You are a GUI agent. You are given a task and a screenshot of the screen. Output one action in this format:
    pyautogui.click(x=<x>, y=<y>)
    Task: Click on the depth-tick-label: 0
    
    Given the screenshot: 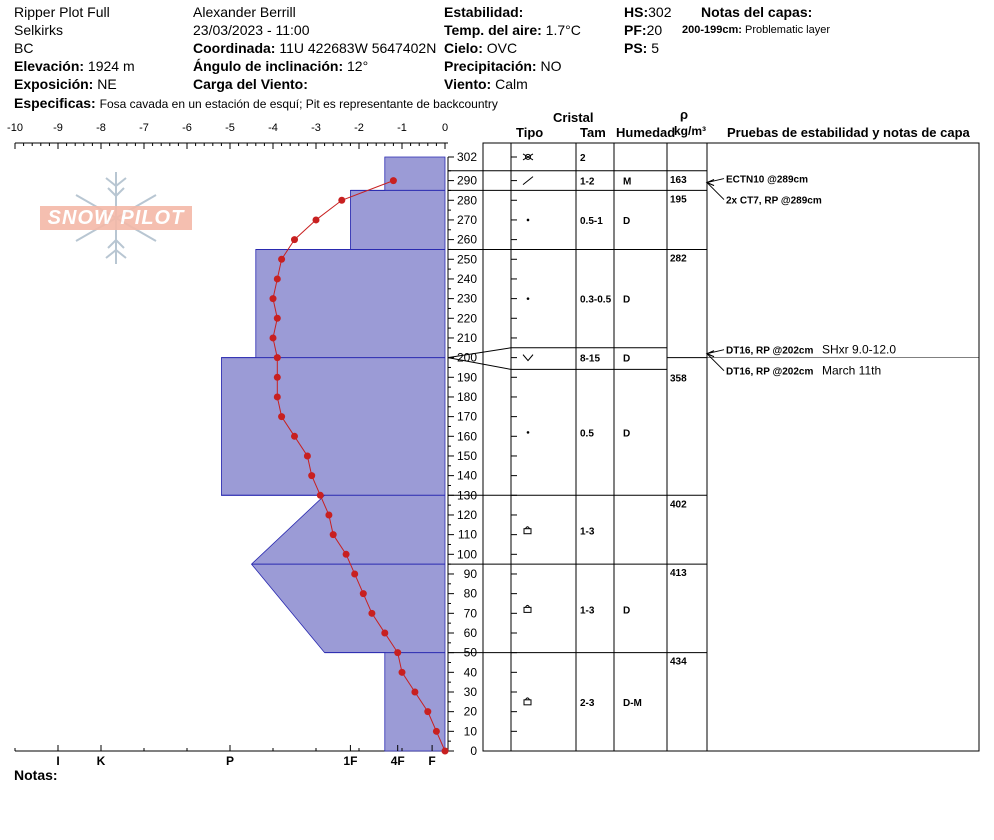 What is the action you would take?
    pyautogui.click(x=473, y=751)
    